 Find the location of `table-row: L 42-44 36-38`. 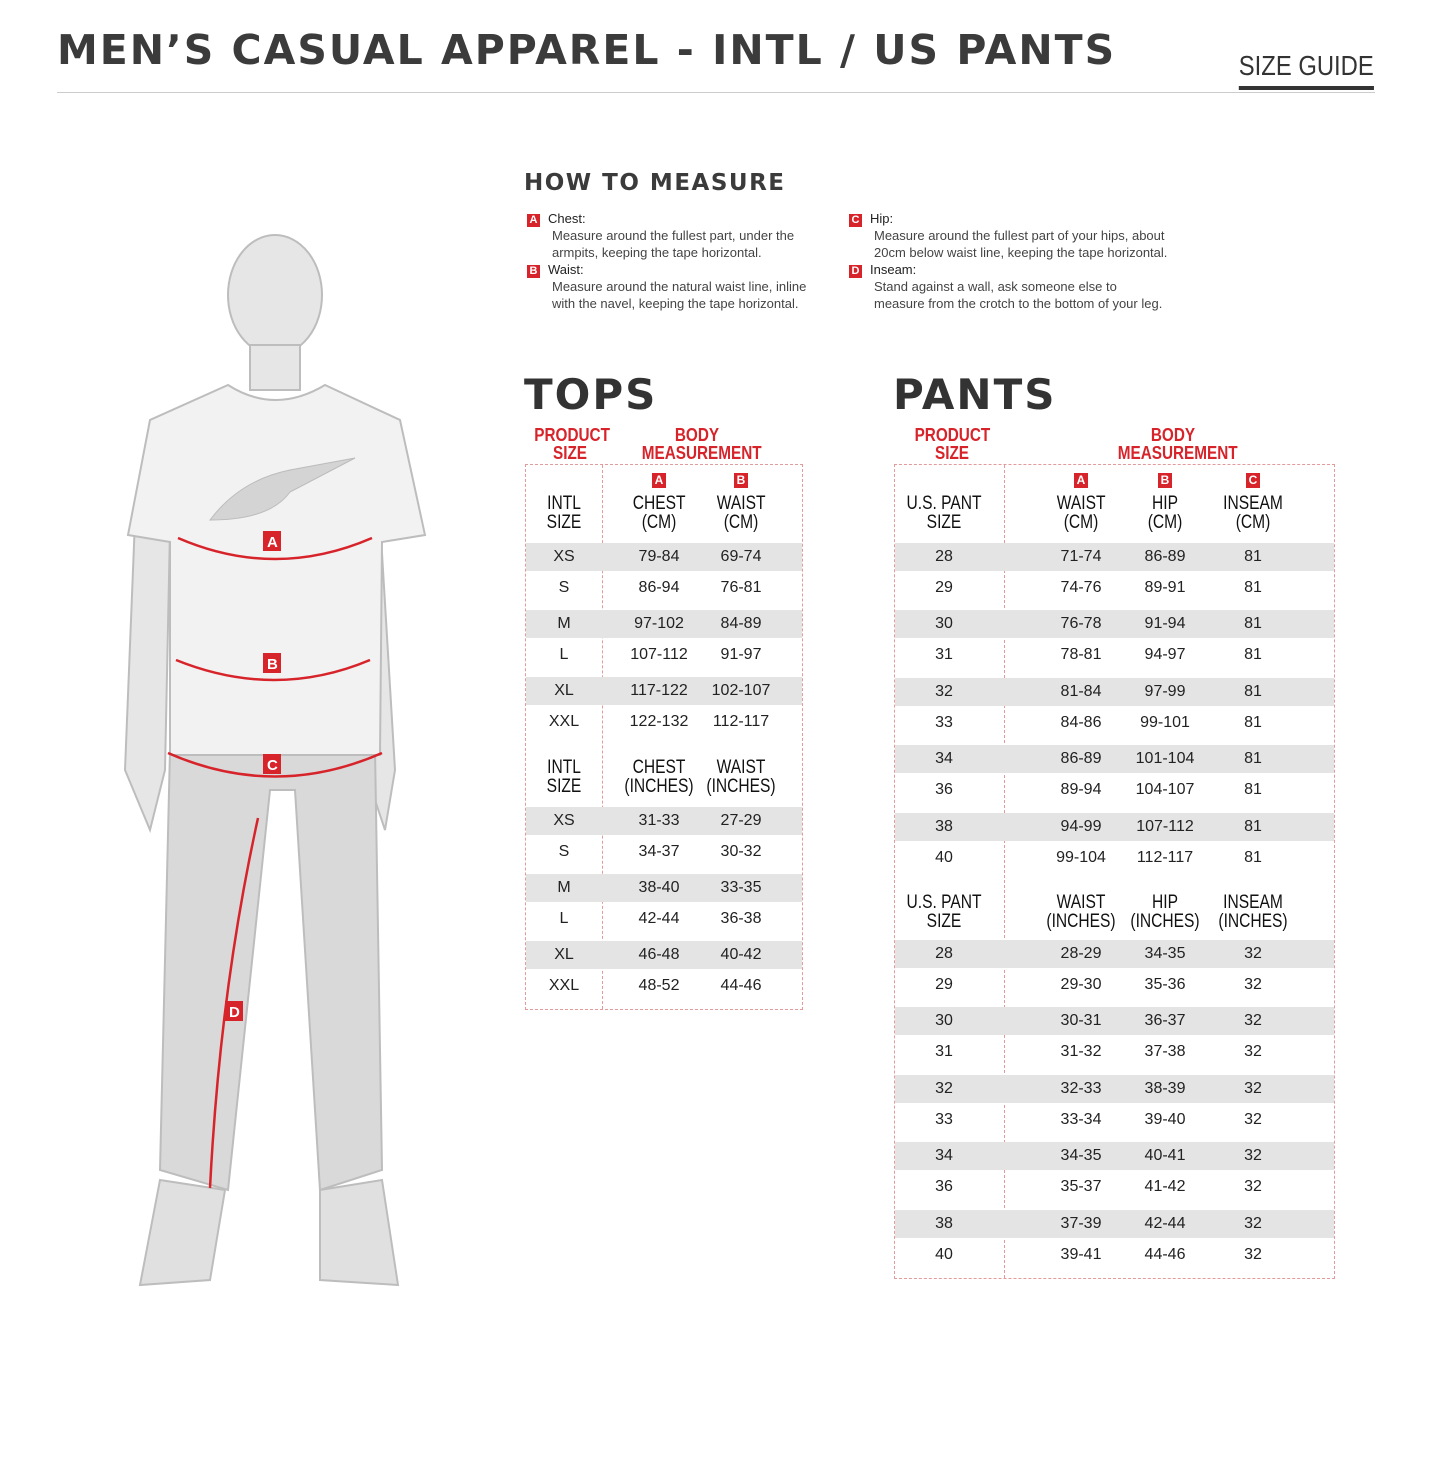

table-row: L 42-44 36-38 is located at coordinates (664, 921).